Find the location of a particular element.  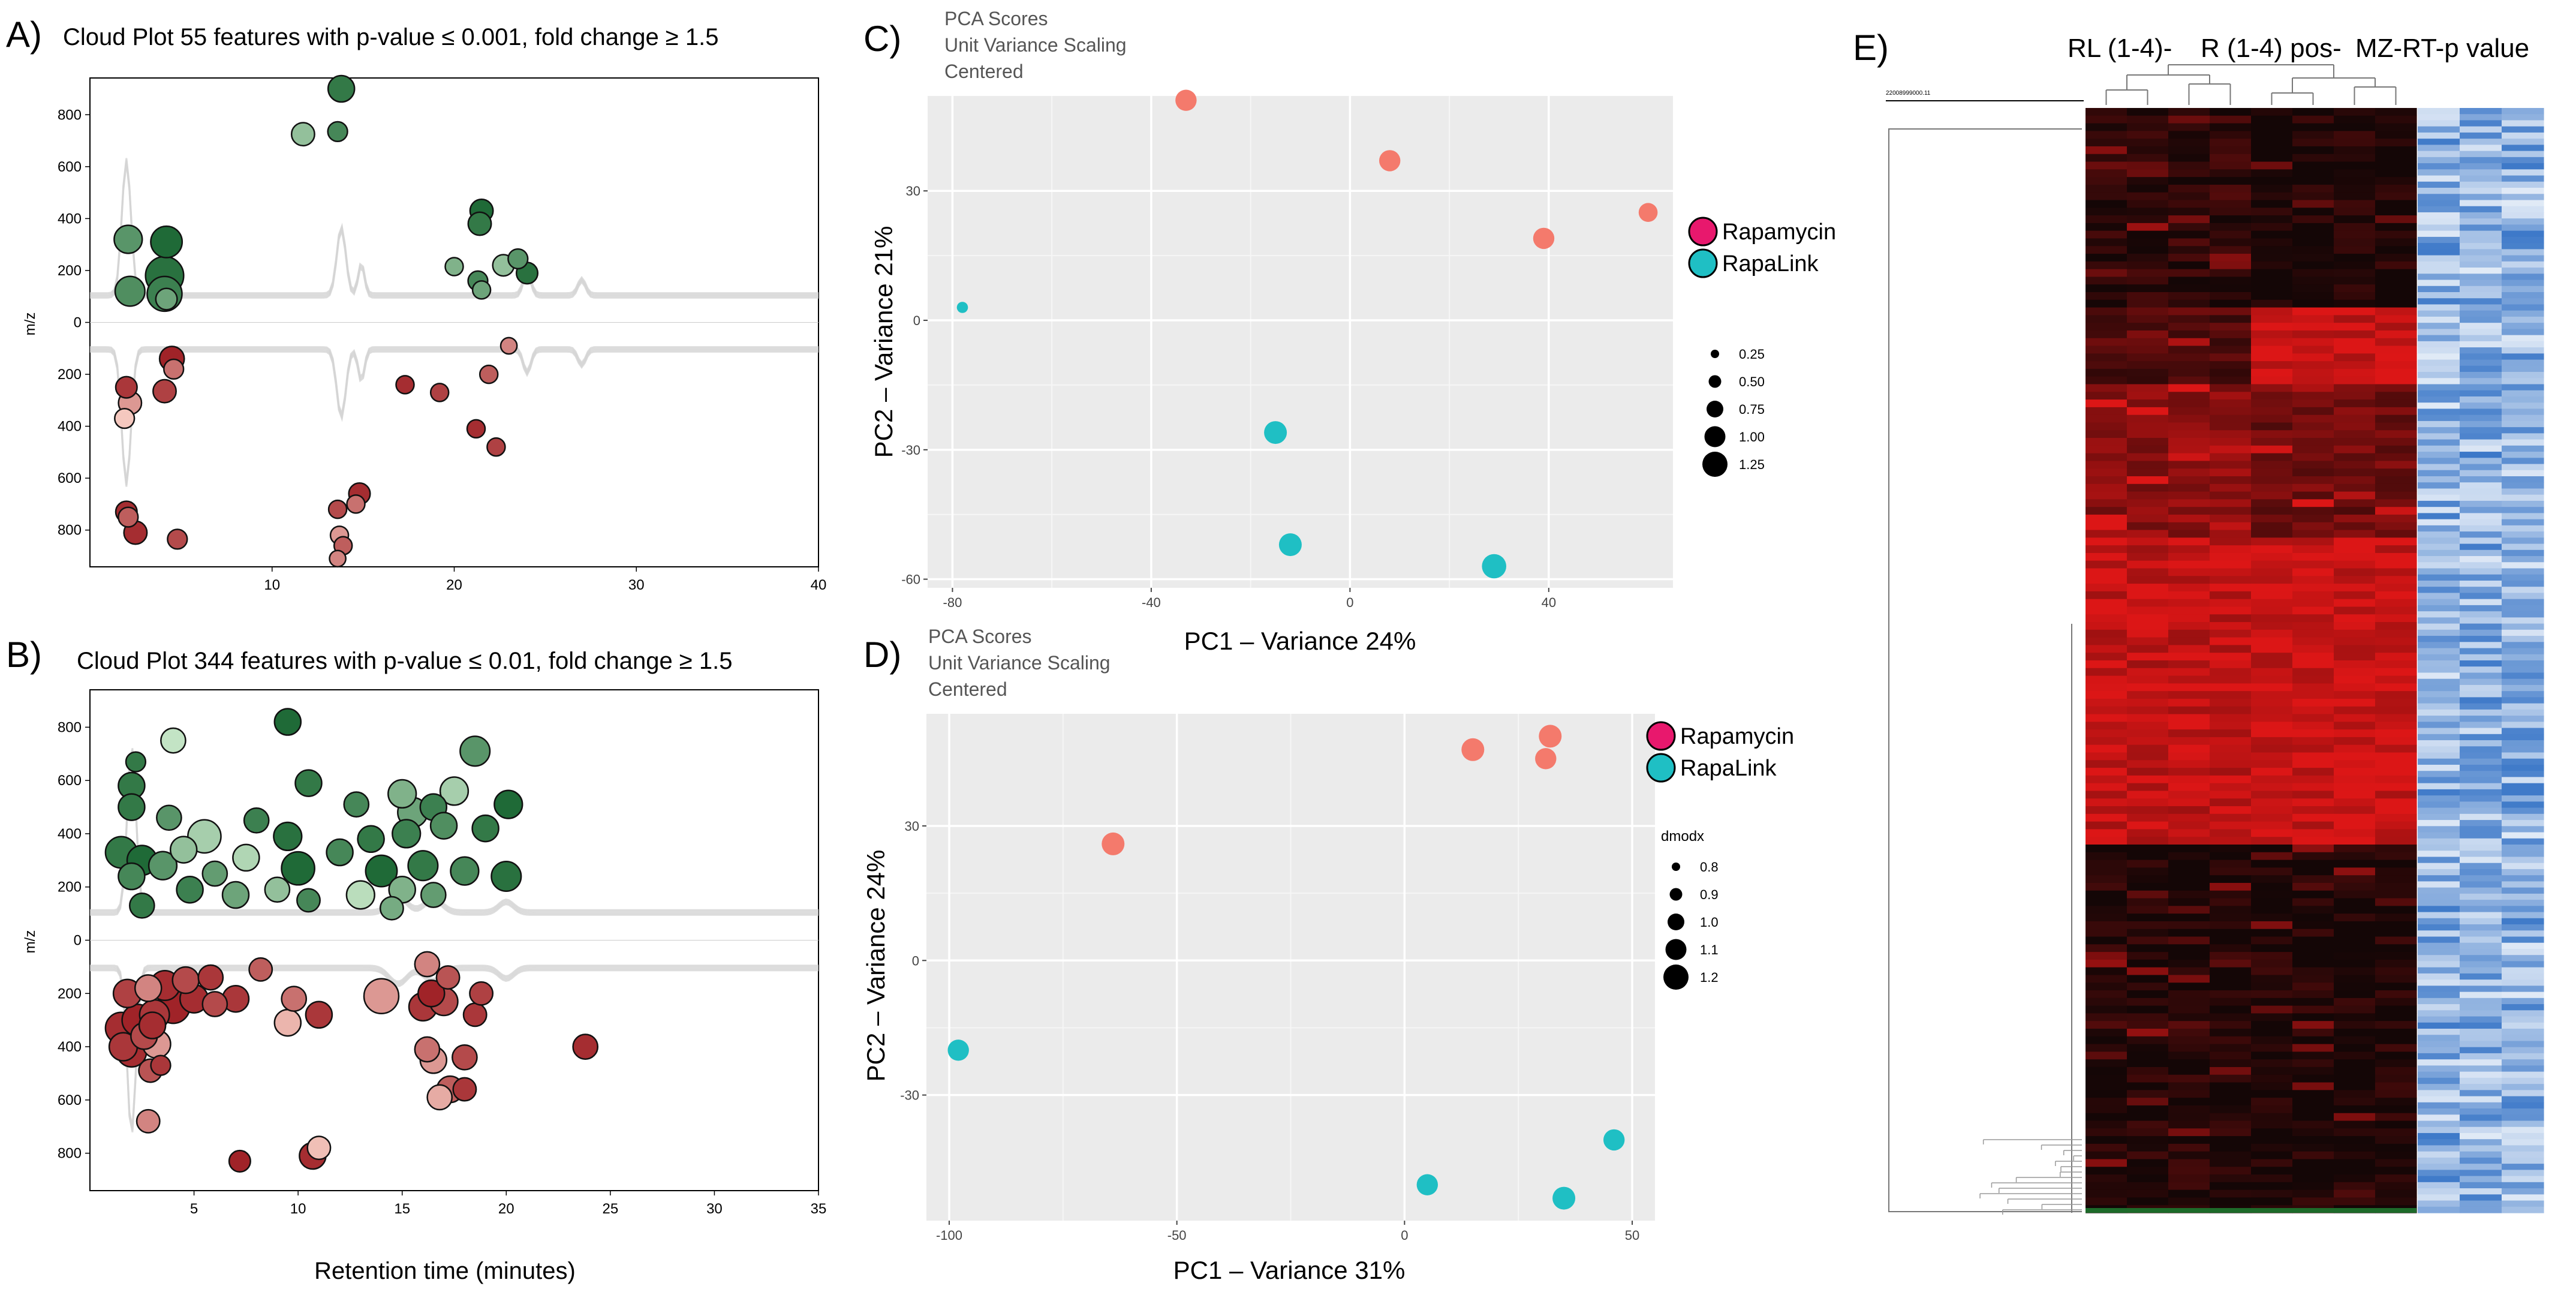

y-tick-label: 400 is located at coordinates (70, 834).